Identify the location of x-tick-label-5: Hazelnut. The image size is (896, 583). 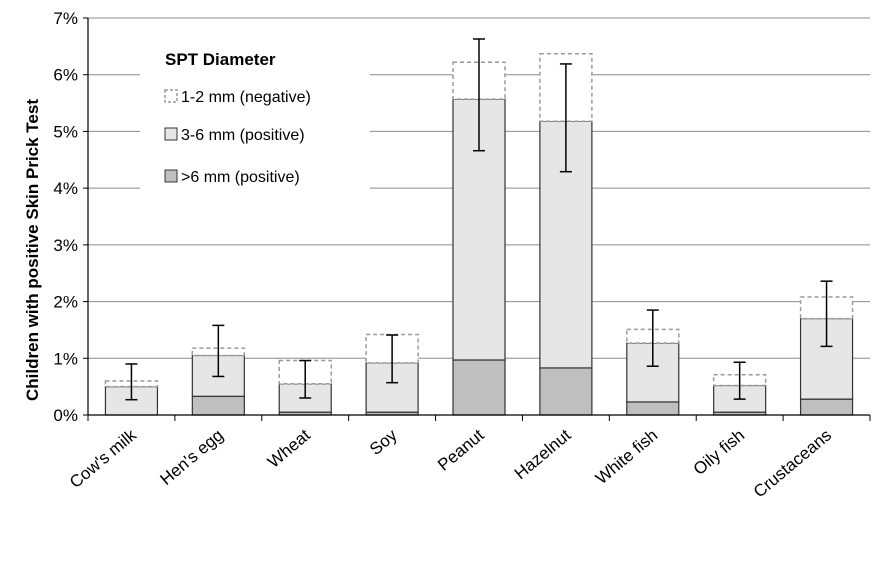
(543, 454).